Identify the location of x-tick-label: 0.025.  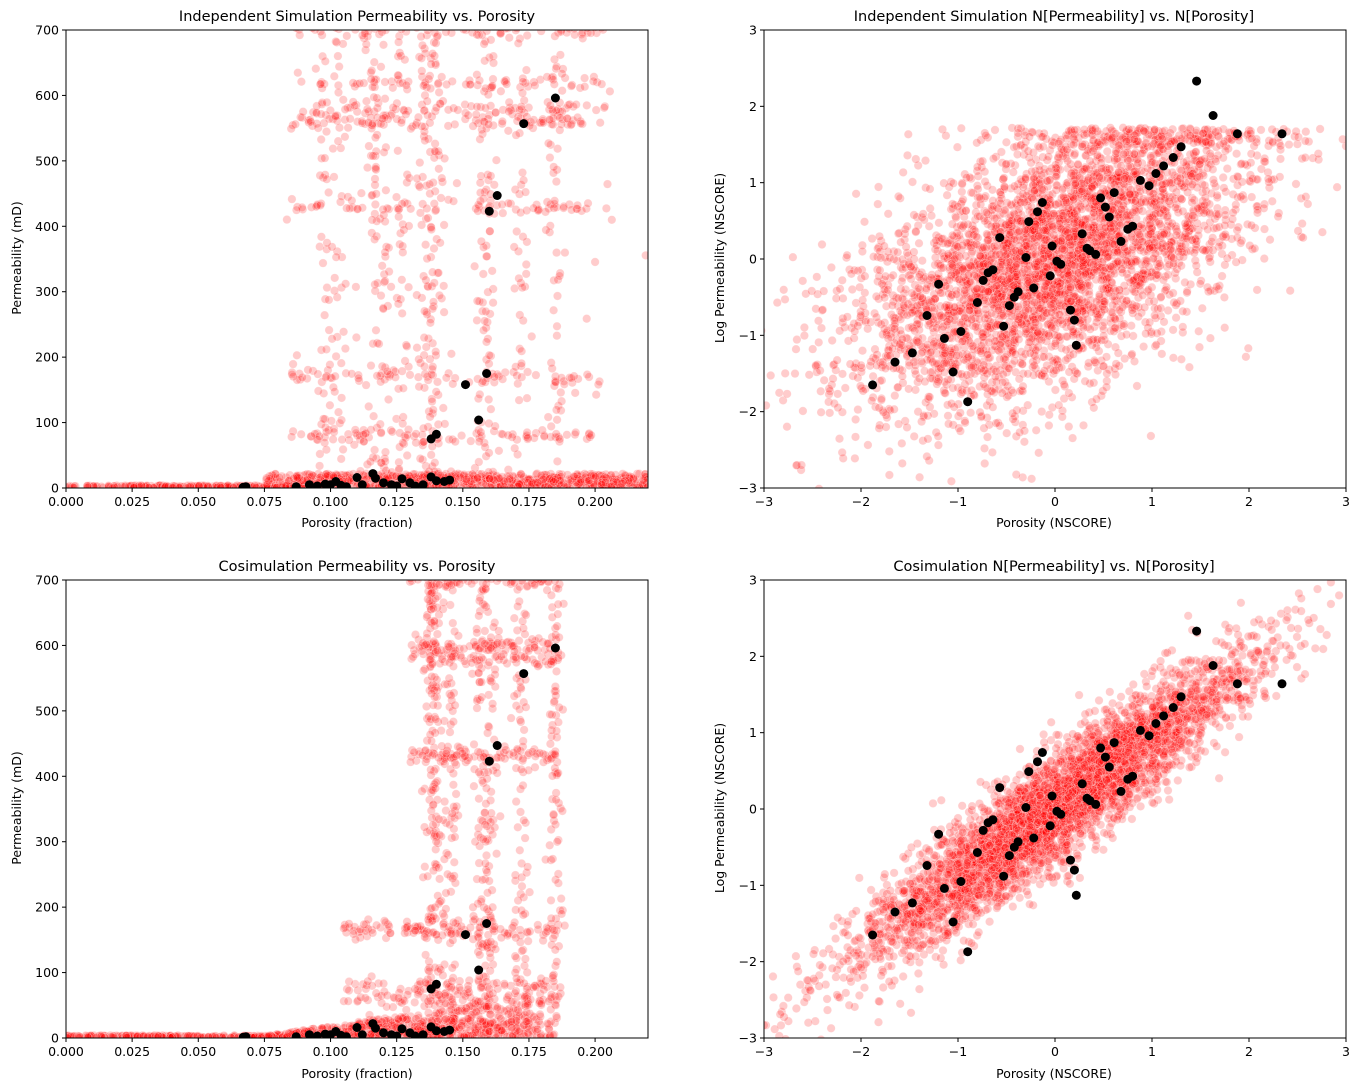
(132, 501).